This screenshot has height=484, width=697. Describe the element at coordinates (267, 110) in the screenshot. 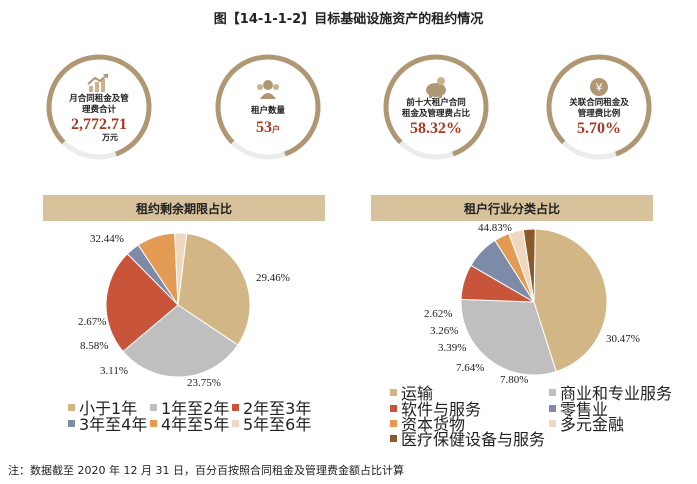

I see `kpi-label-line: 租户数量` at that location.